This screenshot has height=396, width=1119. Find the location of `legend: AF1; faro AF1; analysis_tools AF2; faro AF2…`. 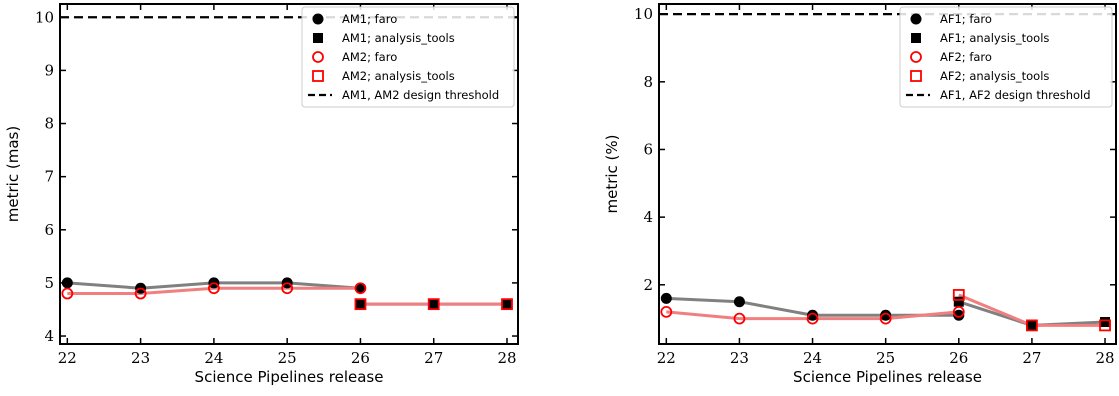

legend: AF1; faro AF1; analysis_tools AF2; faro AF2… is located at coordinates (1006, 57).